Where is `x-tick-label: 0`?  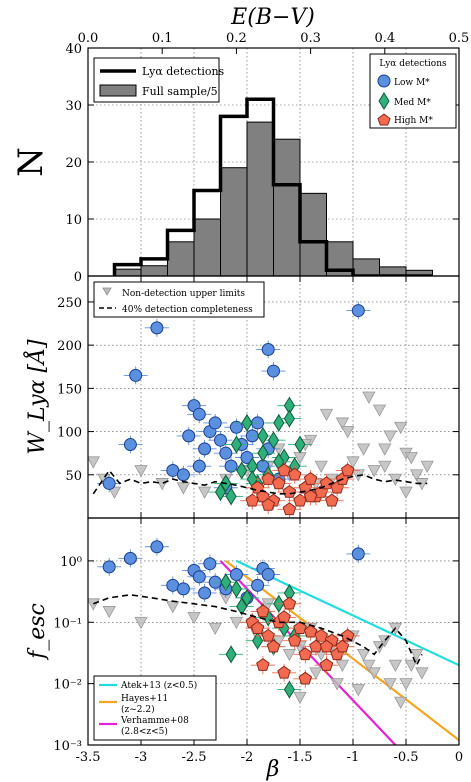 x-tick-label: 0 is located at coordinates (459, 757).